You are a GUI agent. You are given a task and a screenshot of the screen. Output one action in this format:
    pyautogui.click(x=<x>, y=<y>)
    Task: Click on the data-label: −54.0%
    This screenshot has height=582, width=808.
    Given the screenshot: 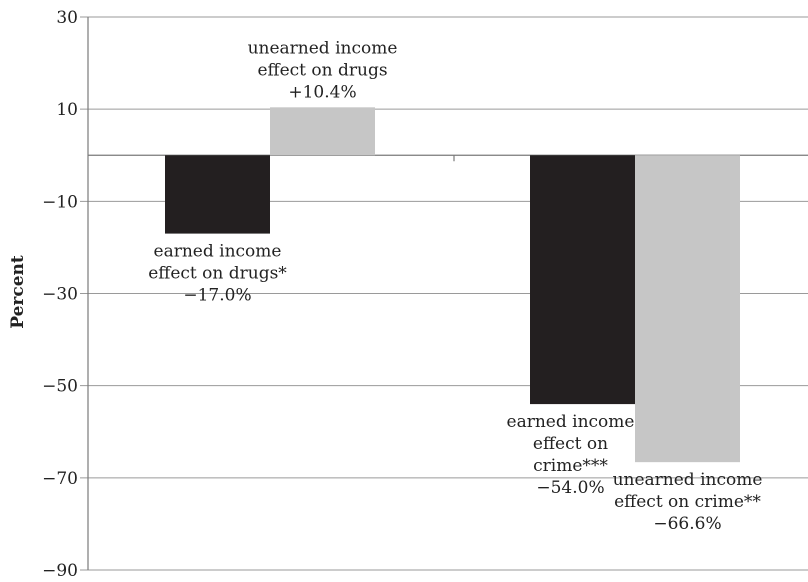 What is the action you would take?
    pyautogui.click(x=570, y=488)
    